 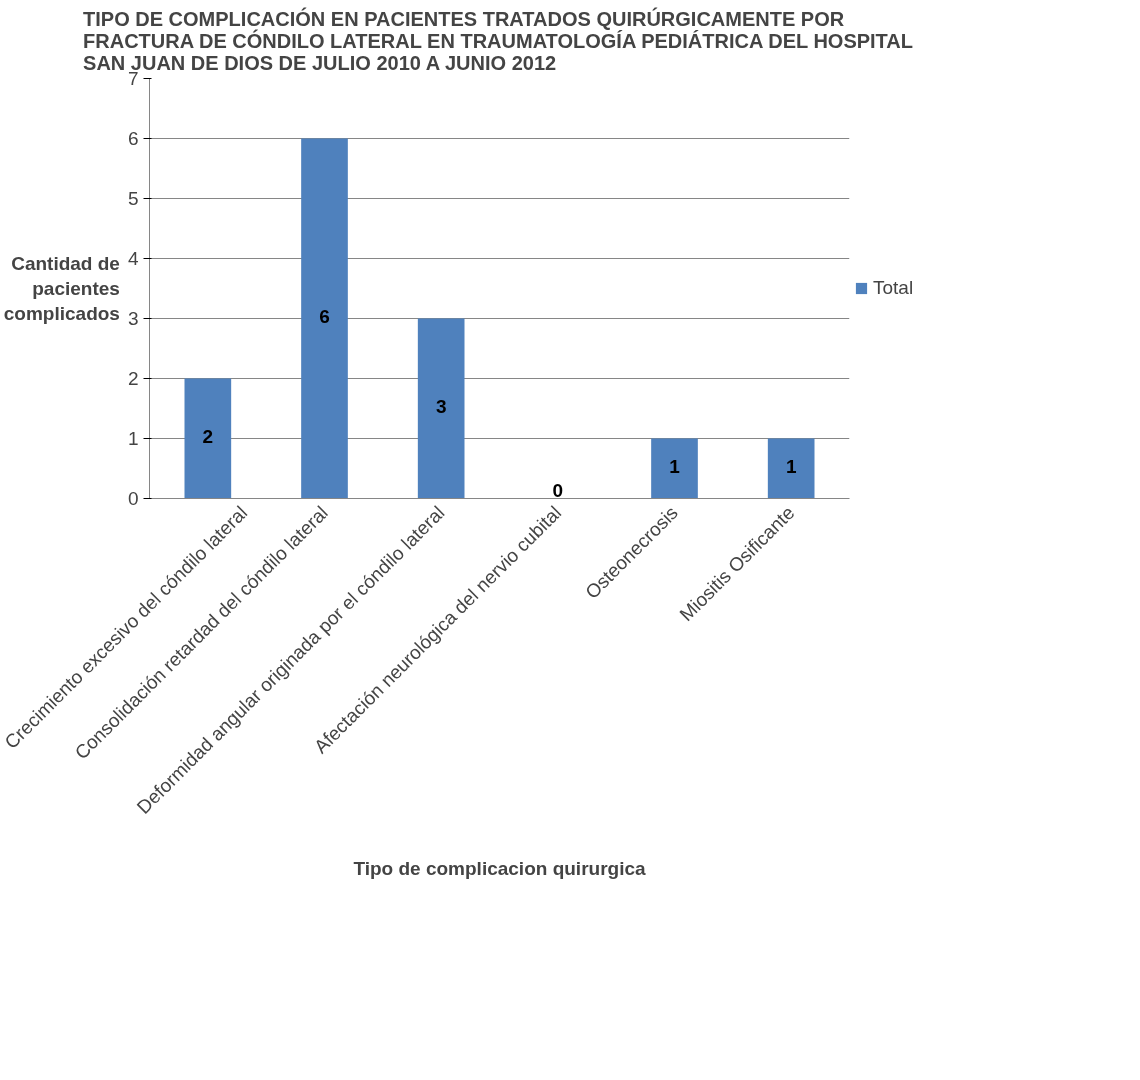 What do you see at coordinates (61, 288) in the screenshot?
I see `y-axis-title: Cantidad de pacientes complicados` at bounding box center [61, 288].